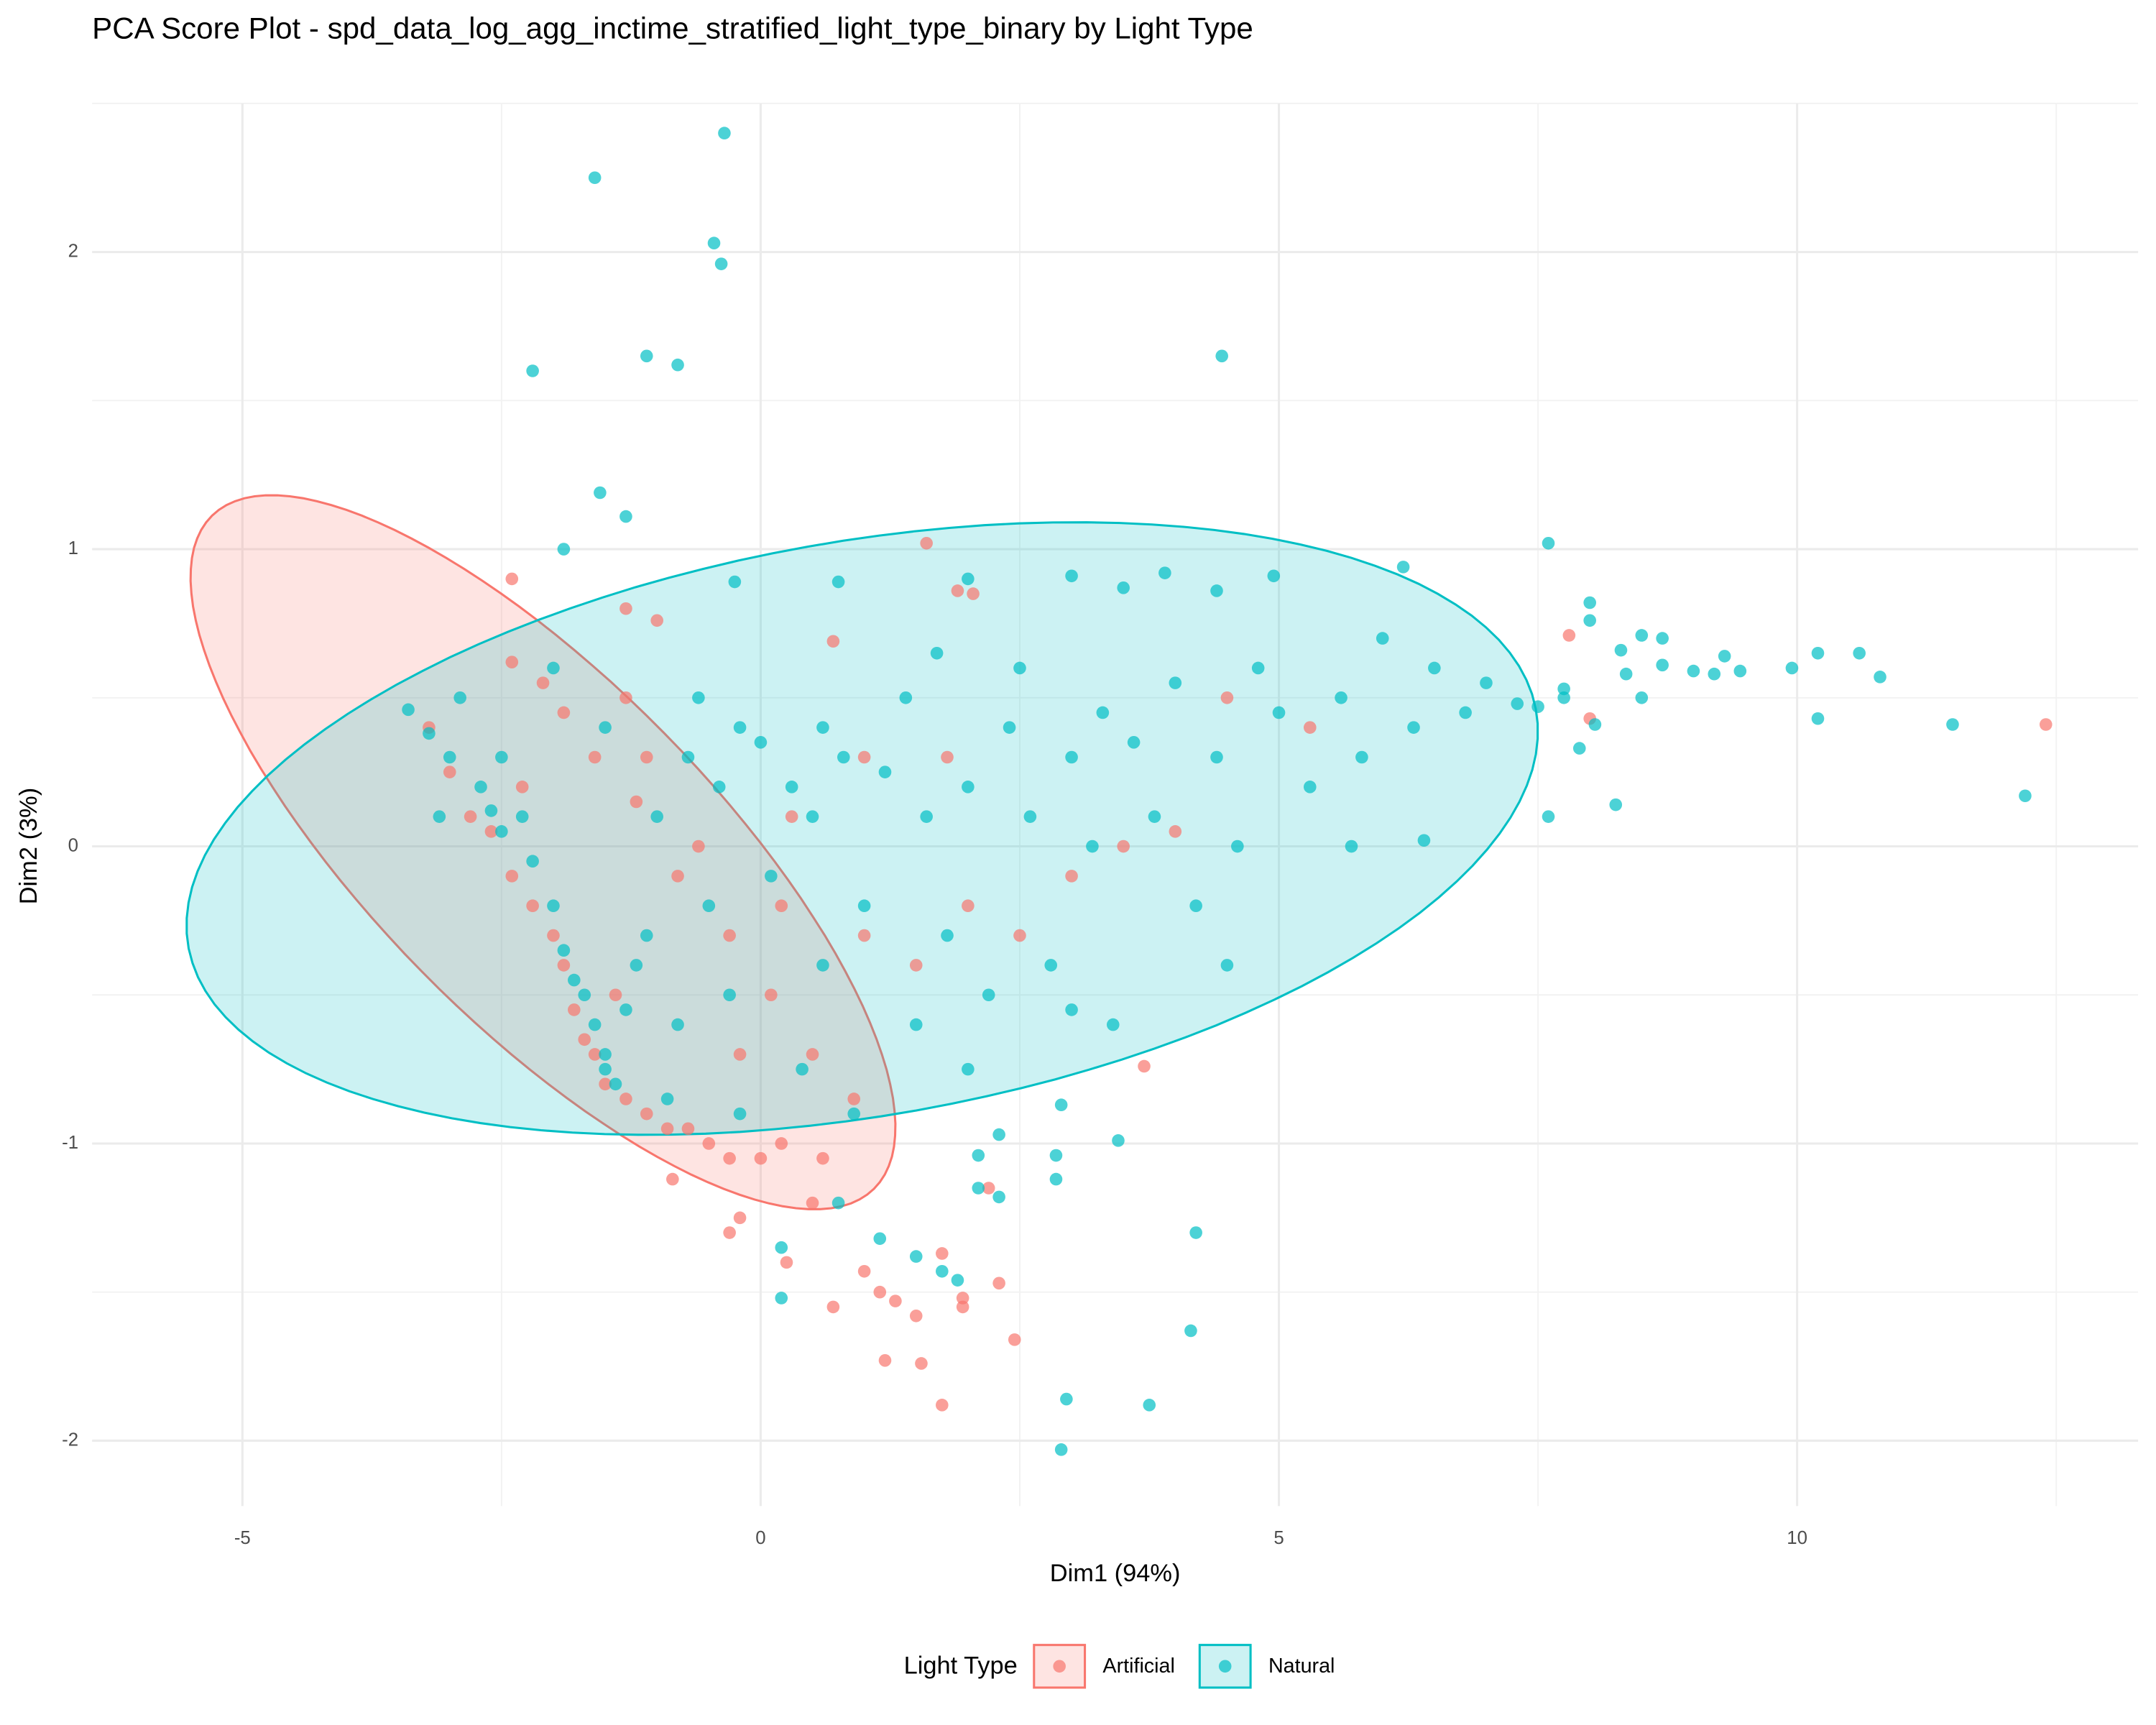 The width and height of the screenshot is (2156, 1725). I want to click on y-tick-label: -1, so click(70, 1143).